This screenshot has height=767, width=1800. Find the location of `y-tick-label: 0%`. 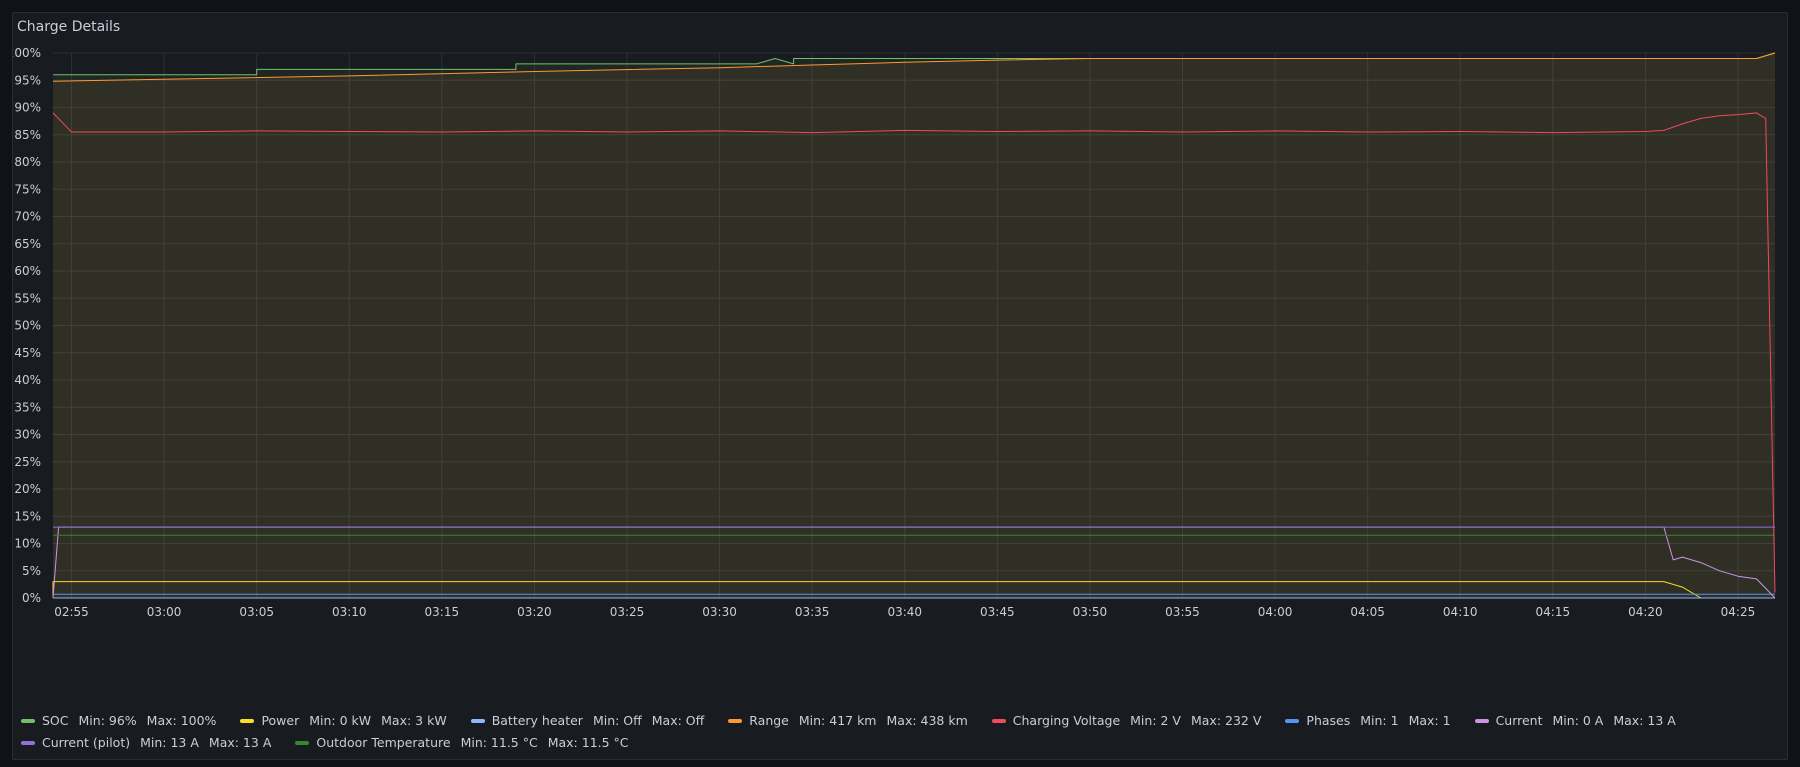

y-tick-label: 0% is located at coordinates (31, 598).